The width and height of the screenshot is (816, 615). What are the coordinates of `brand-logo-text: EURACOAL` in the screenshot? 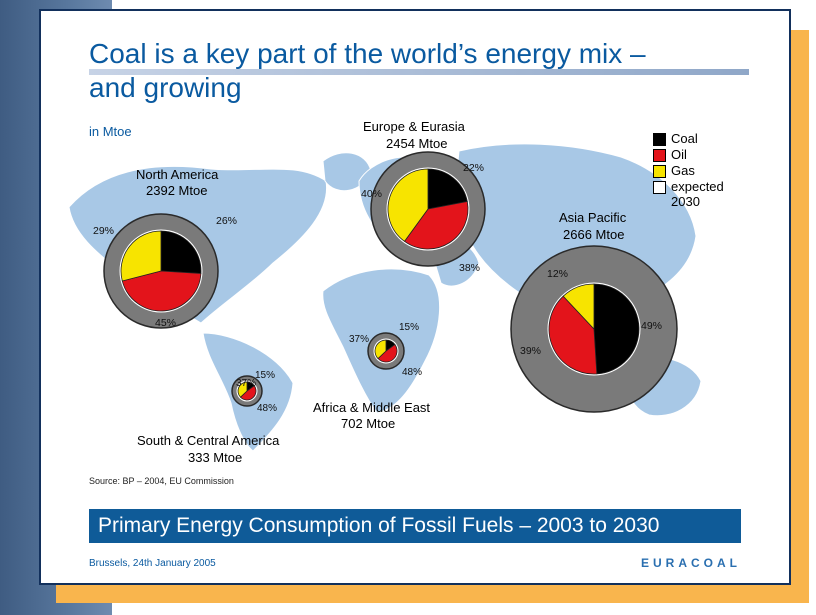 It's located at (691, 563).